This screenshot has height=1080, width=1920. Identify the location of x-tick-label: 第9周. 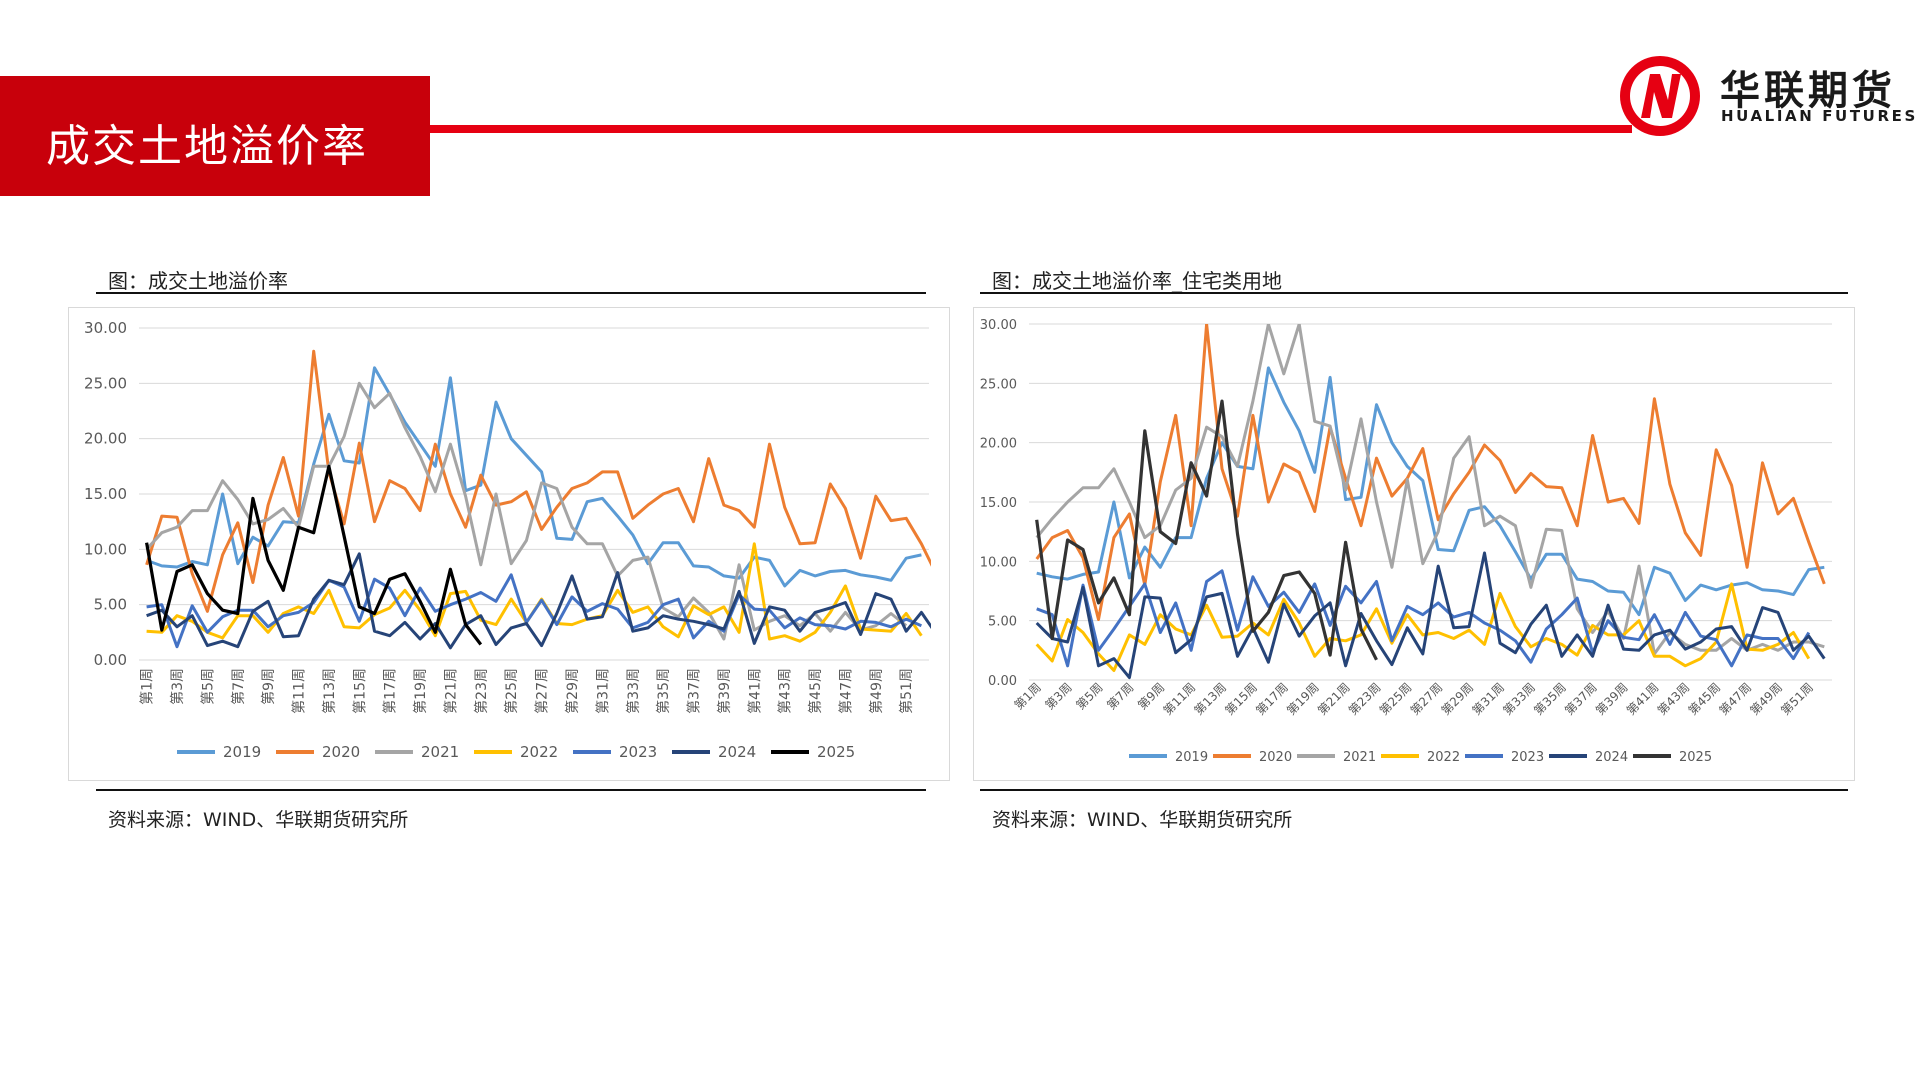
(268, 686).